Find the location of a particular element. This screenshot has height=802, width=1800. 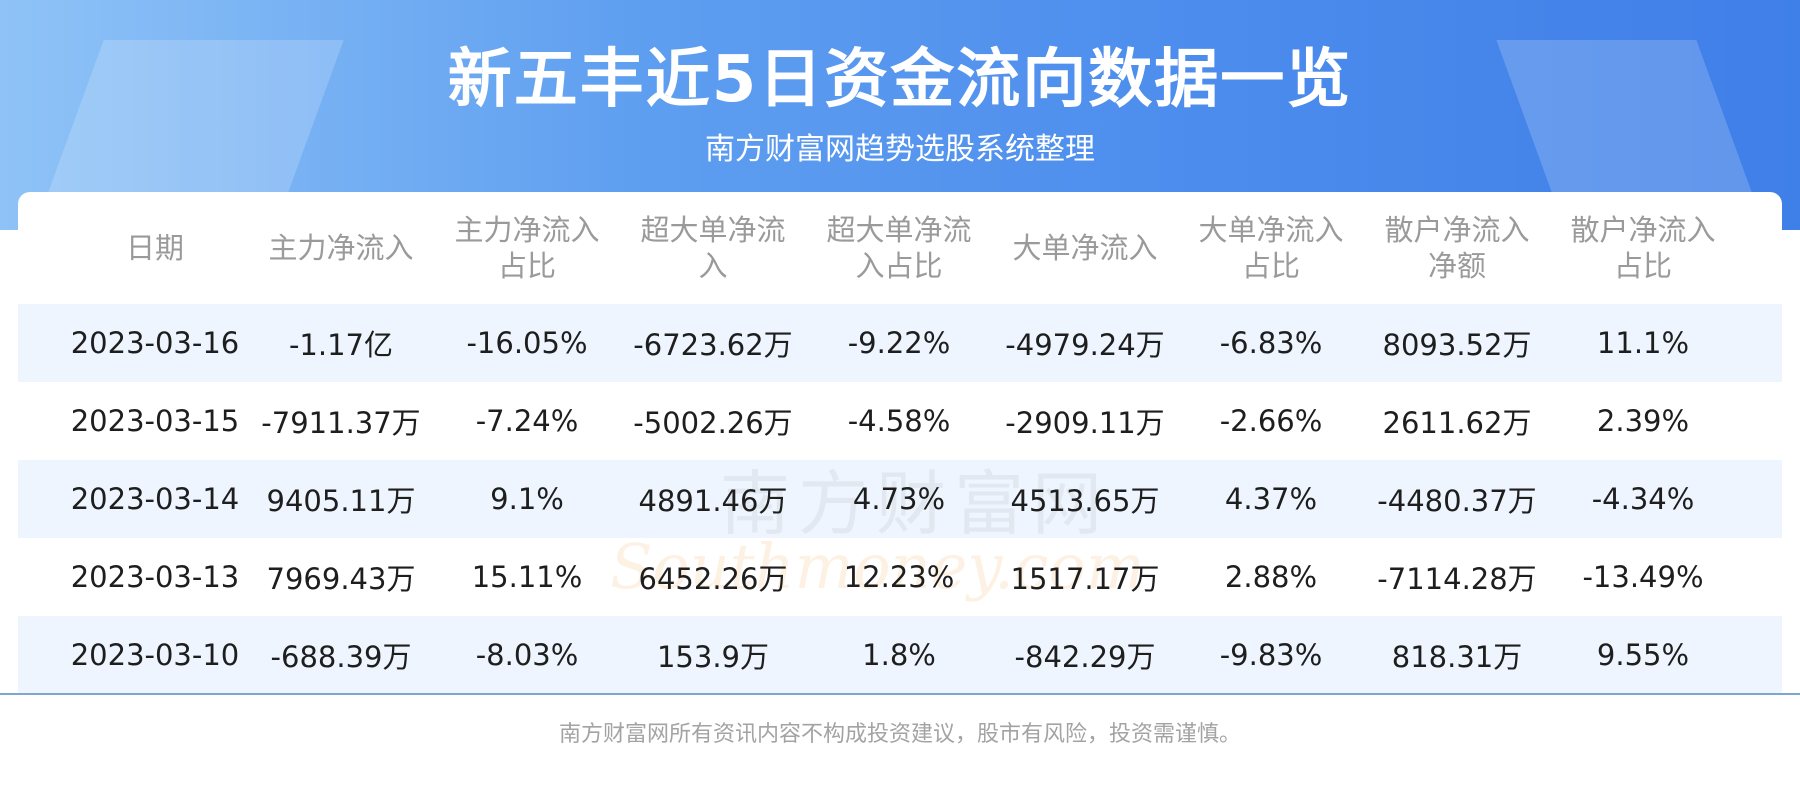

table-cell: -16.05% is located at coordinates (527, 343).